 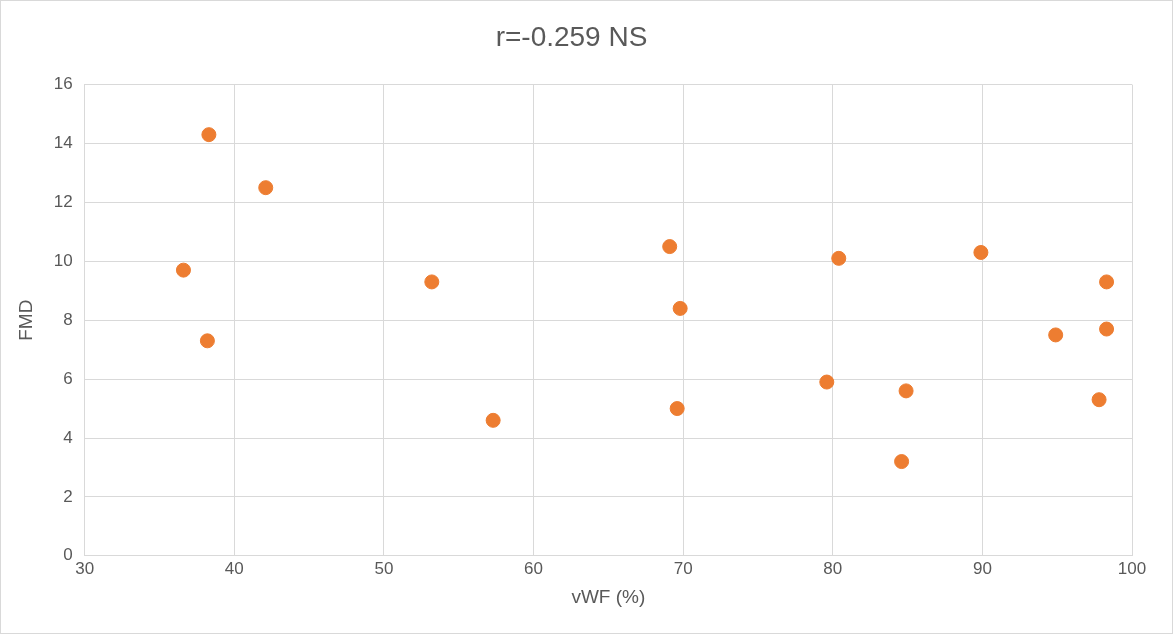 What do you see at coordinates (63, 84) in the screenshot?
I see `y-tick-label: 16` at bounding box center [63, 84].